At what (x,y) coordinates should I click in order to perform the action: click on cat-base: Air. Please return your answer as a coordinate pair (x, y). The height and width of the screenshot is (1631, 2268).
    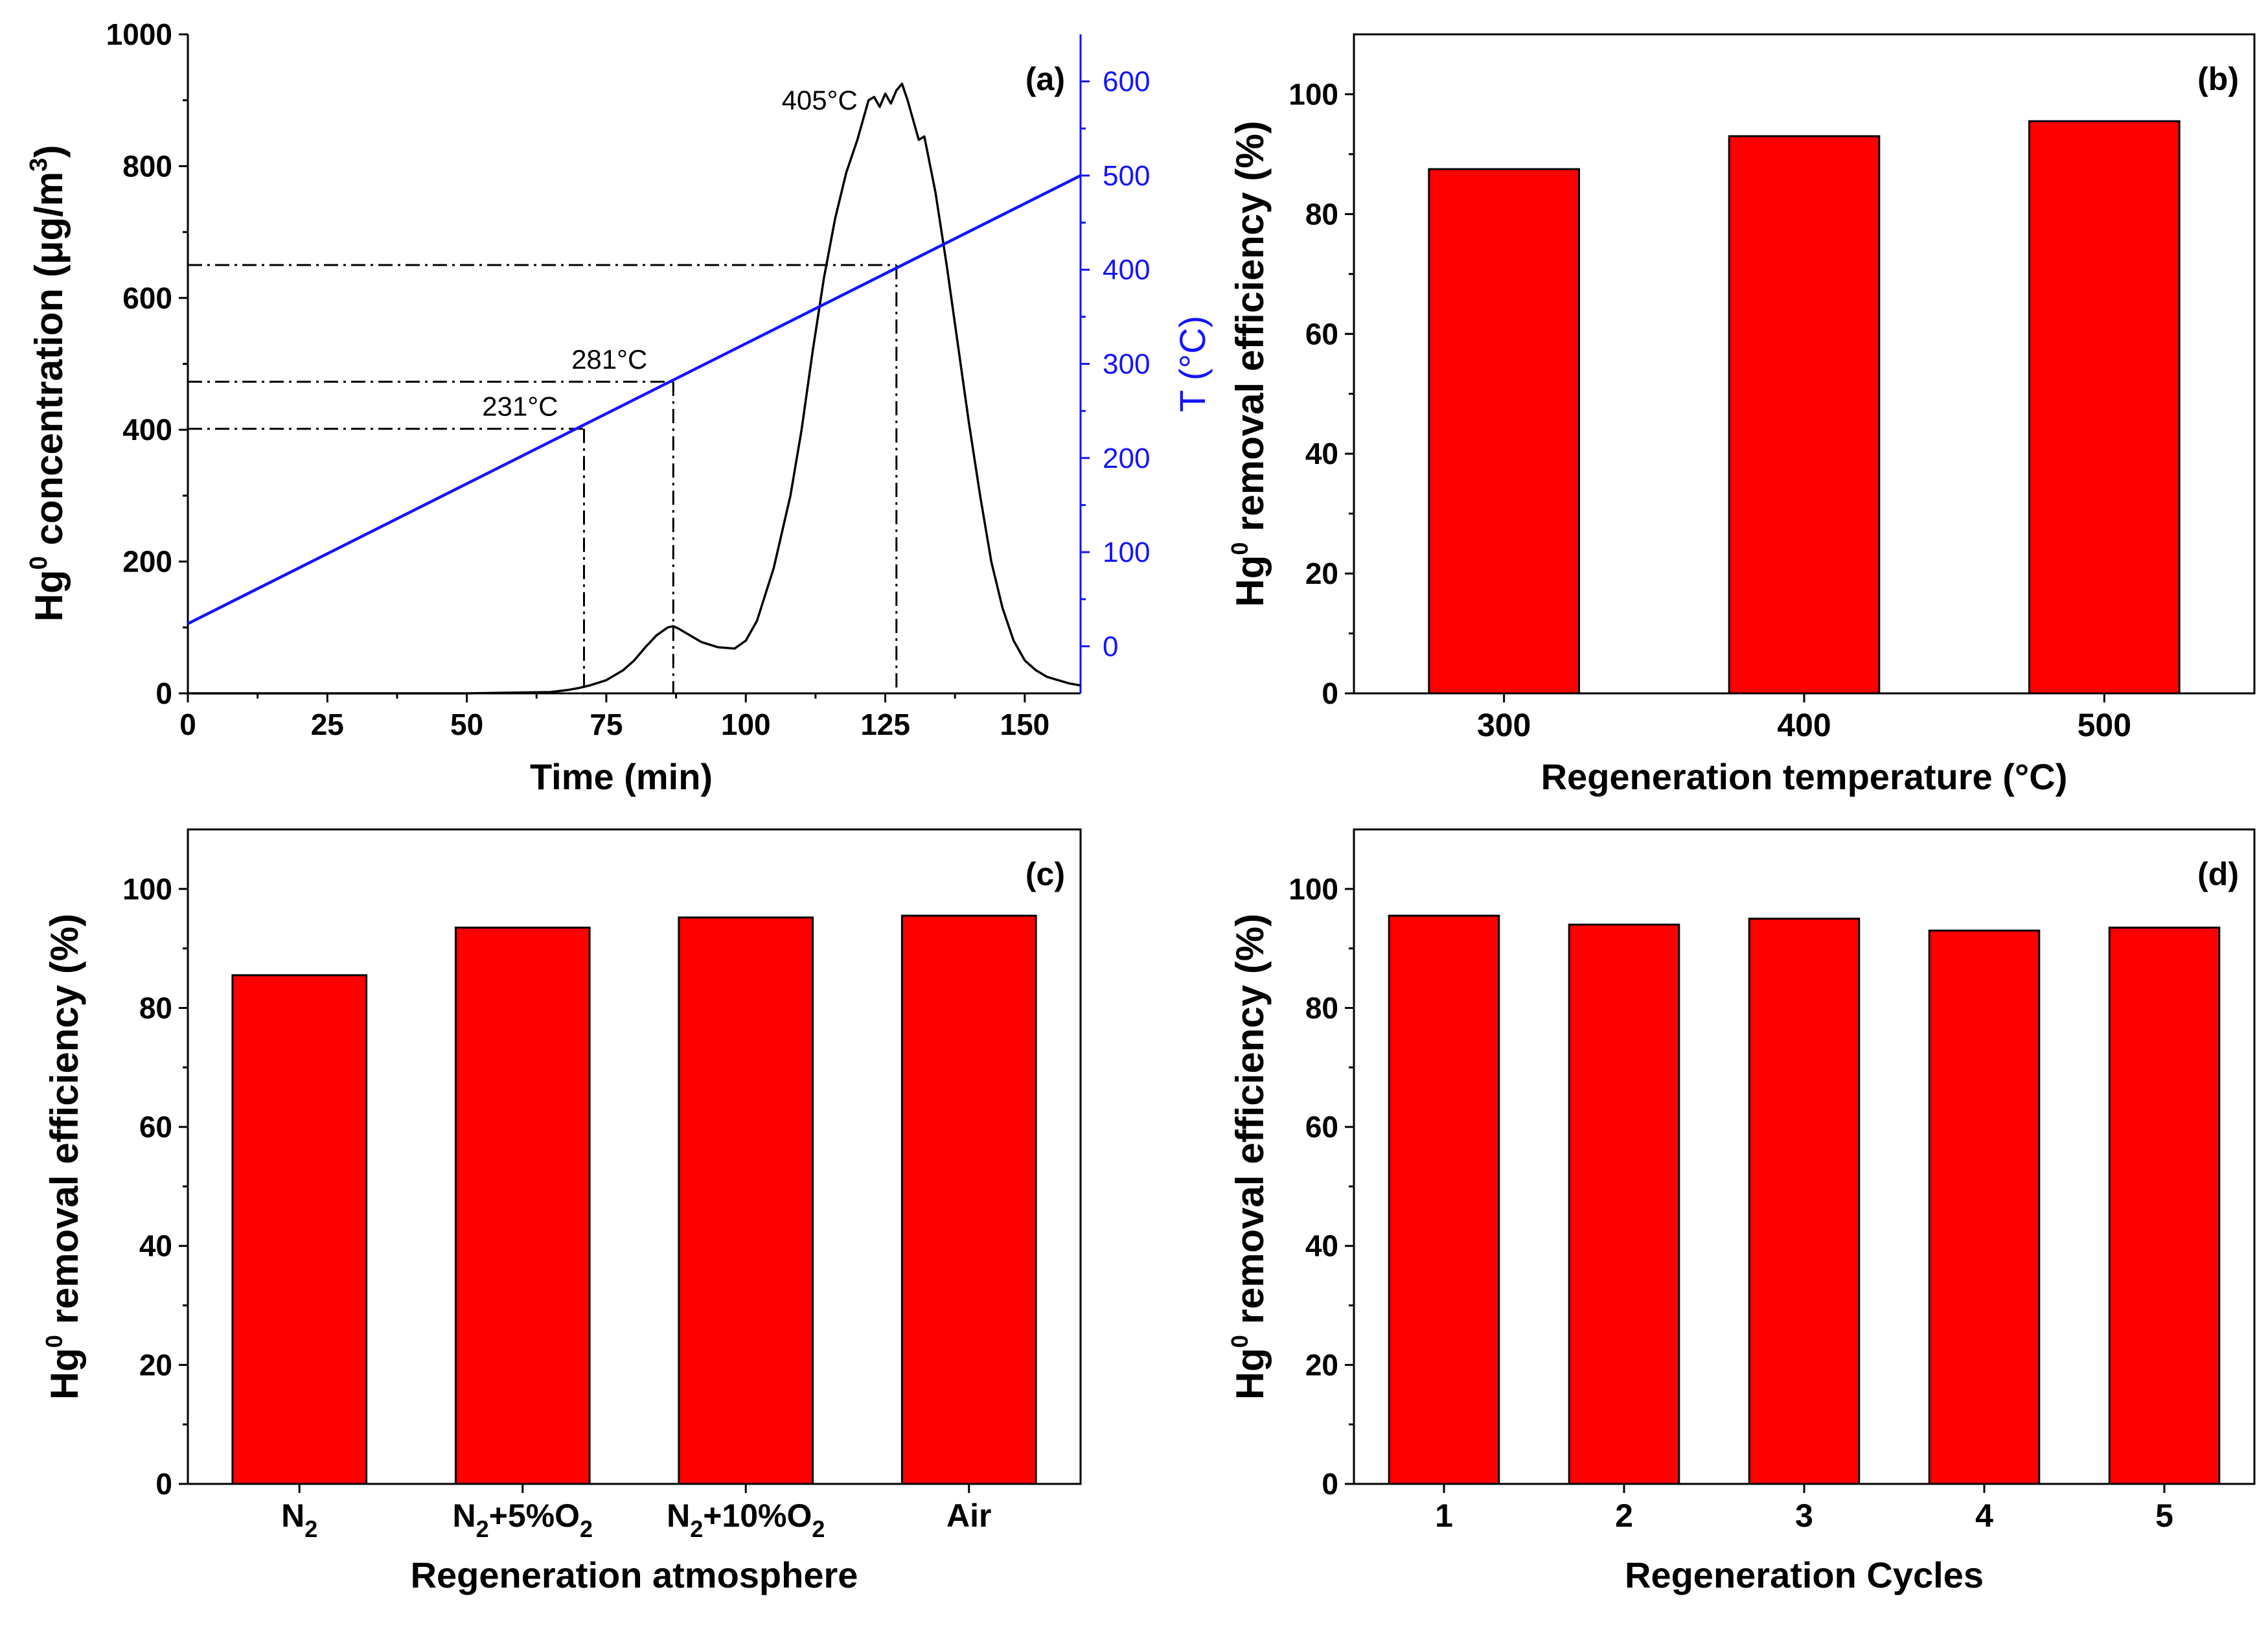
    Looking at the image, I should click on (968, 1516).